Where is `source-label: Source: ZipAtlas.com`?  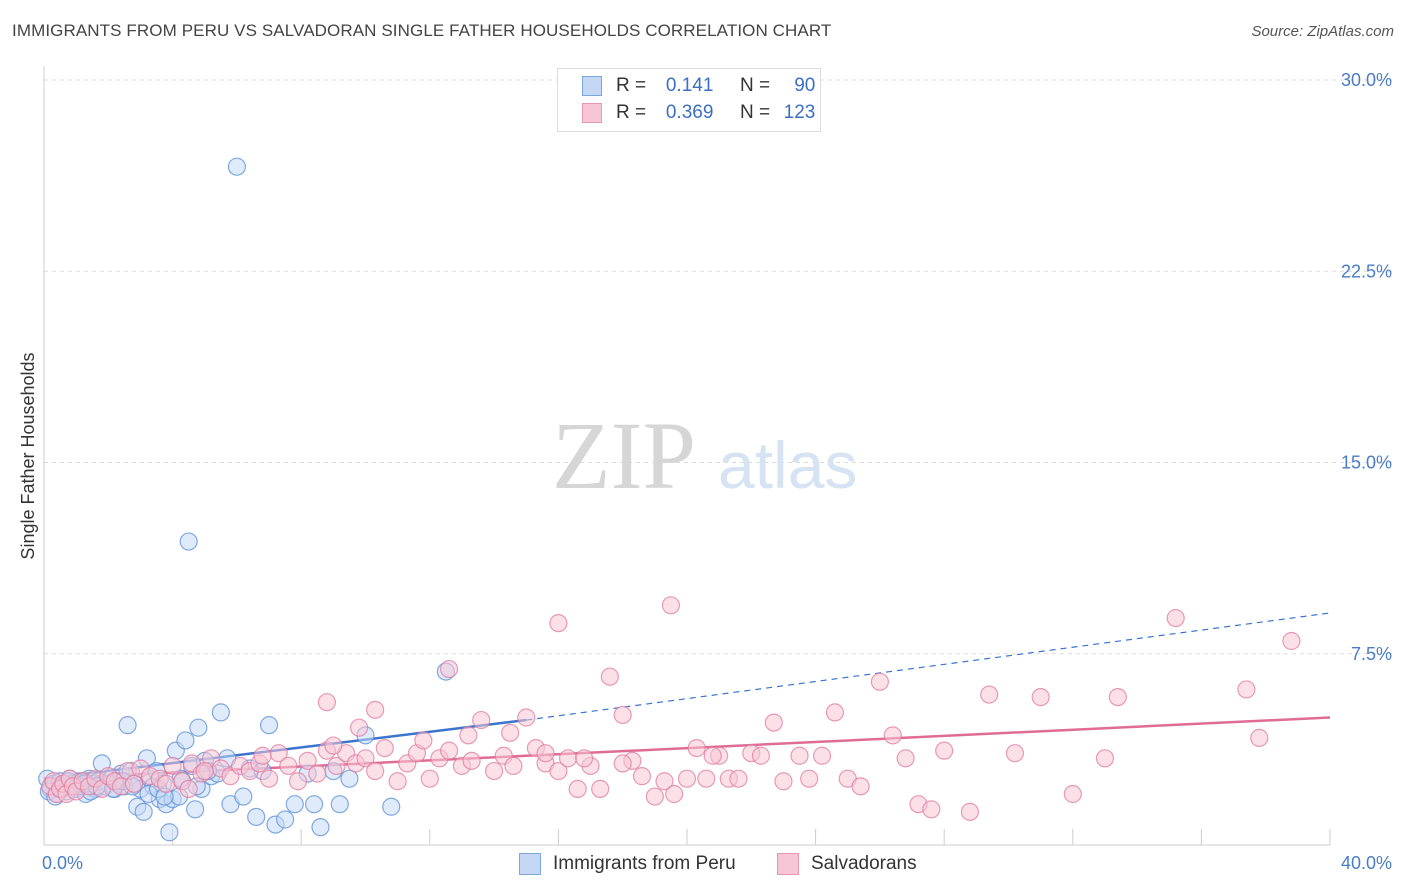 source-label: Source: ZipAtlas.com is located at coordinates (1322, 31).